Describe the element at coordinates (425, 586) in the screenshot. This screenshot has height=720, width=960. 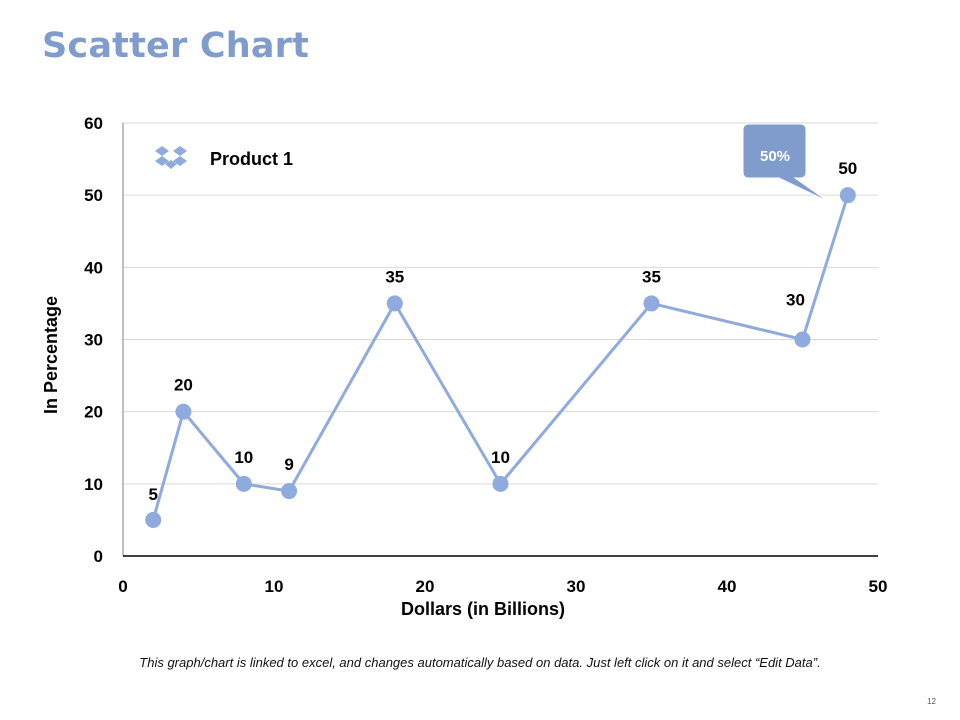
I see `x-tick-label: 20` at that location.